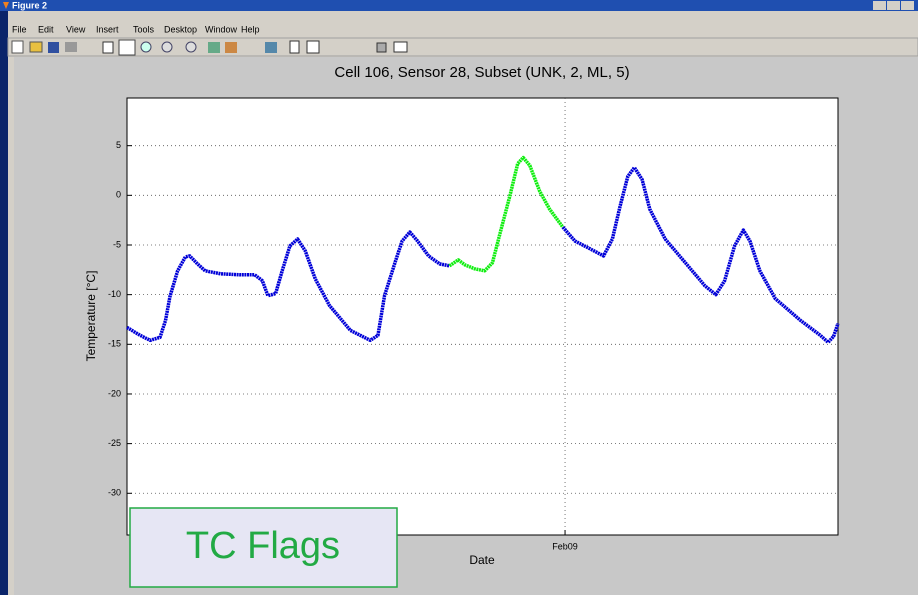  I want to click on y-tick-label: -30, so click(114, 493).